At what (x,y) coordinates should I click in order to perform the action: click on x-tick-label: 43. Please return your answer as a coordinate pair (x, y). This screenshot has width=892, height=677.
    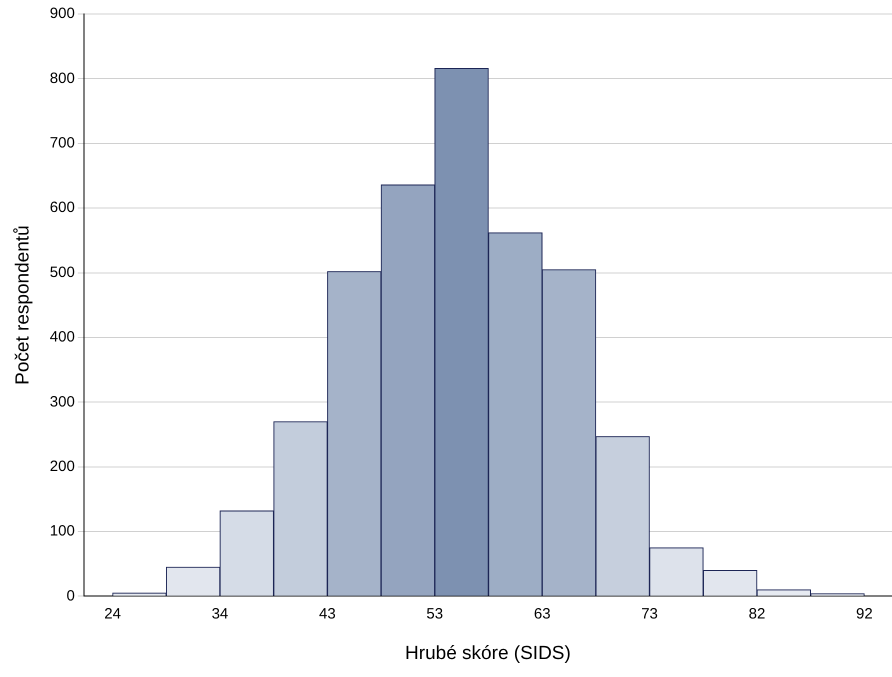
    Looking at the image, I should click on (327, 613).